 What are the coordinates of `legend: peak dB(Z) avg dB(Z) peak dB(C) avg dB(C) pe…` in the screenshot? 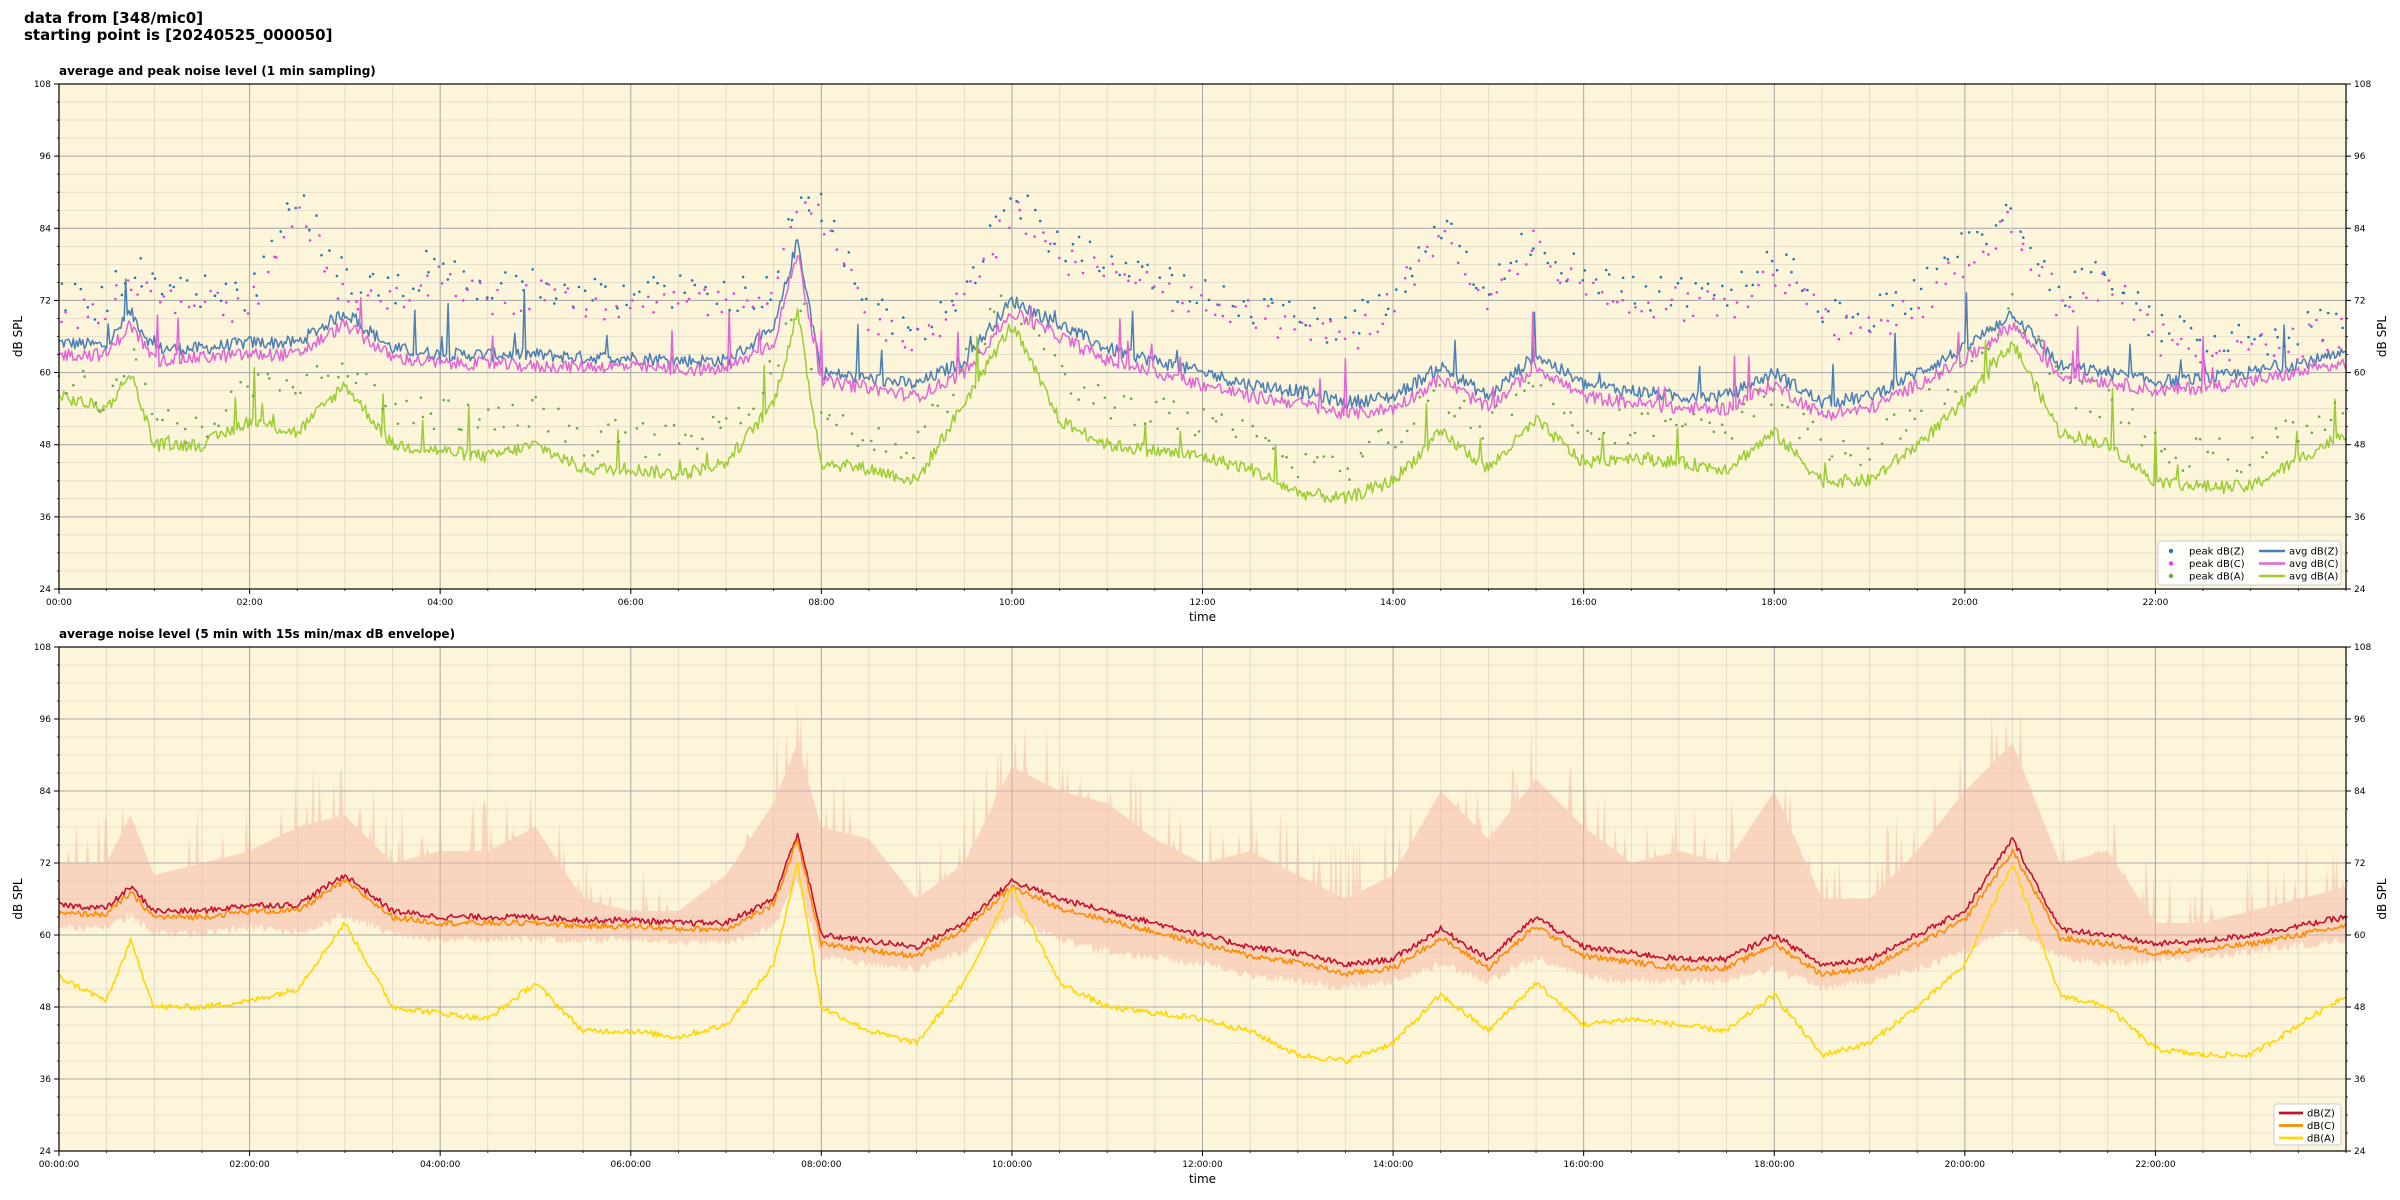 It's located at (2249, 563).